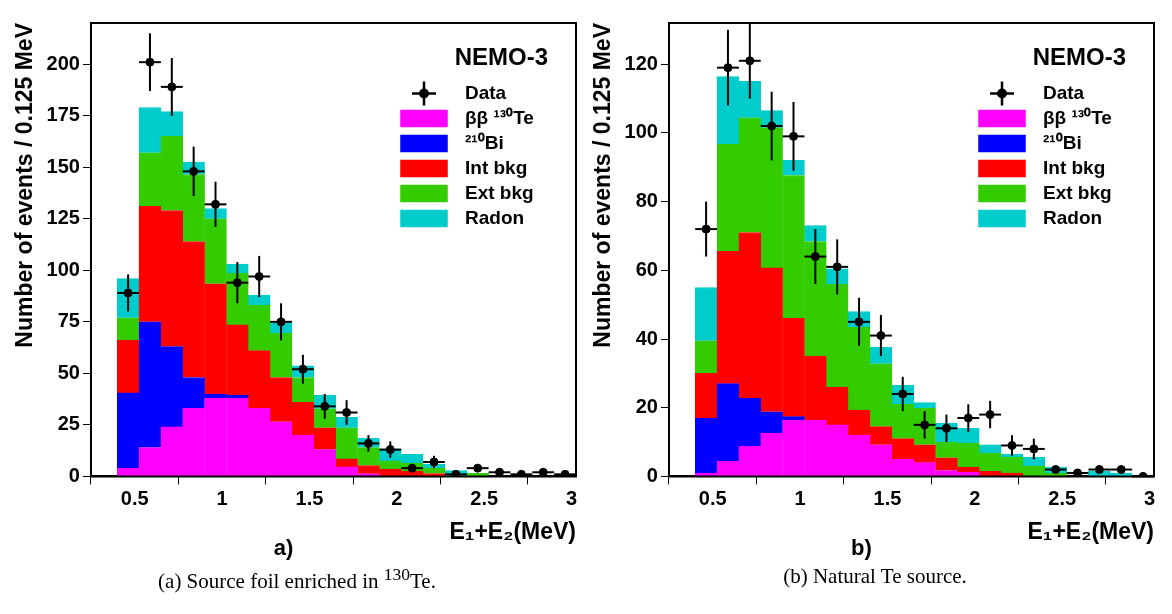 The width and height of the screenshot is (1172, 614). Describe the element at coordinates (63, 114) in the screenshot. I see `y-tick-label: 175` at that location.